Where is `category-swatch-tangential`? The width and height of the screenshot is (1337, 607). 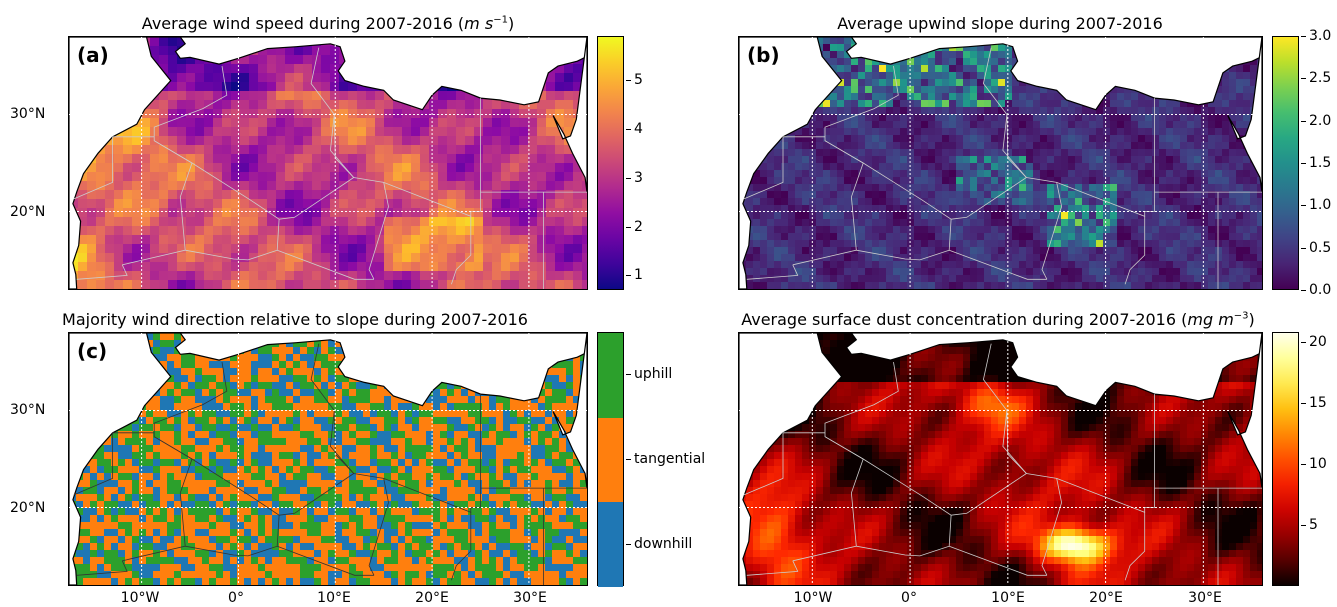 category-swatch-tangential is located at coordinates (610, 460).